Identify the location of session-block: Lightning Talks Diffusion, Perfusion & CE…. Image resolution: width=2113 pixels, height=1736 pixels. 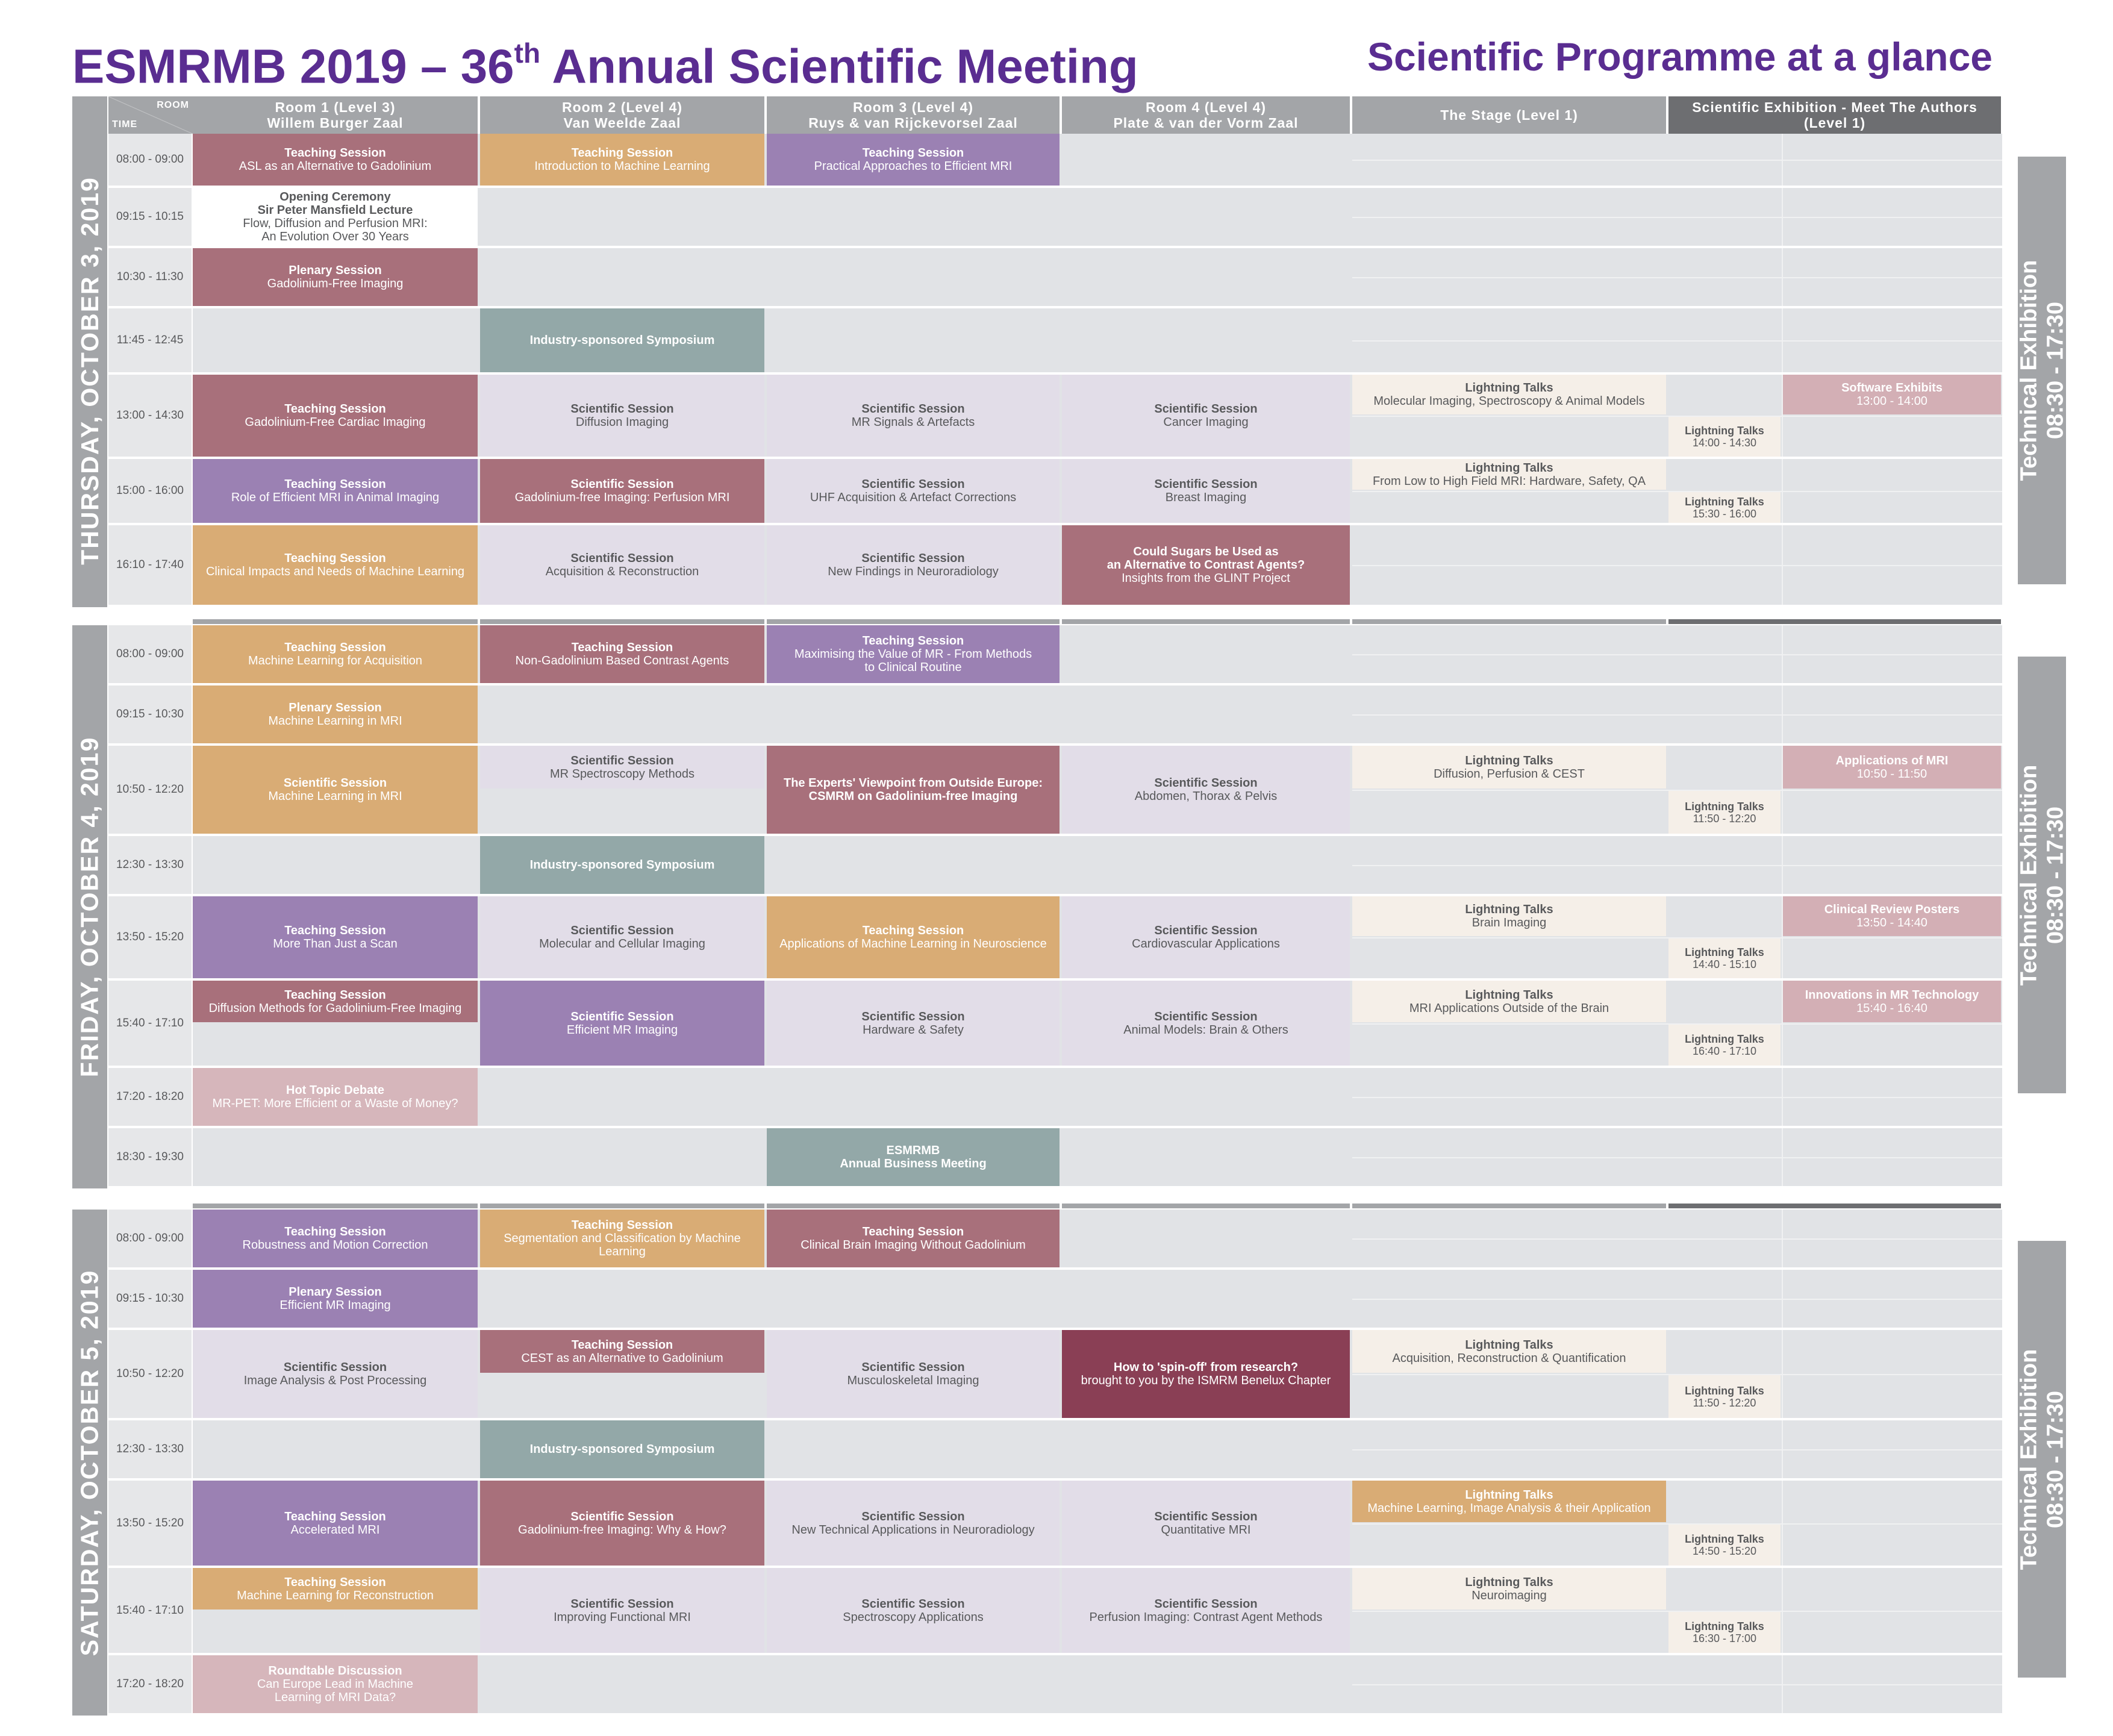
(1509, 767).